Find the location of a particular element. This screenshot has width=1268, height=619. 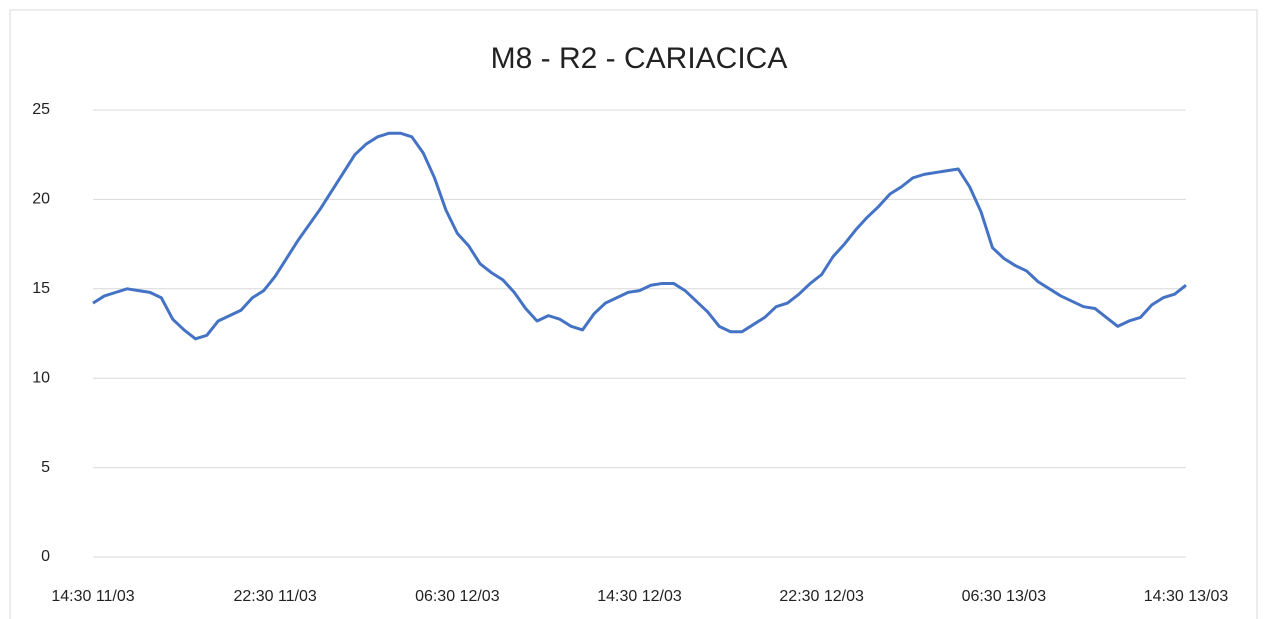

y-tick-label: 5 is located at coordinates (45, 467).